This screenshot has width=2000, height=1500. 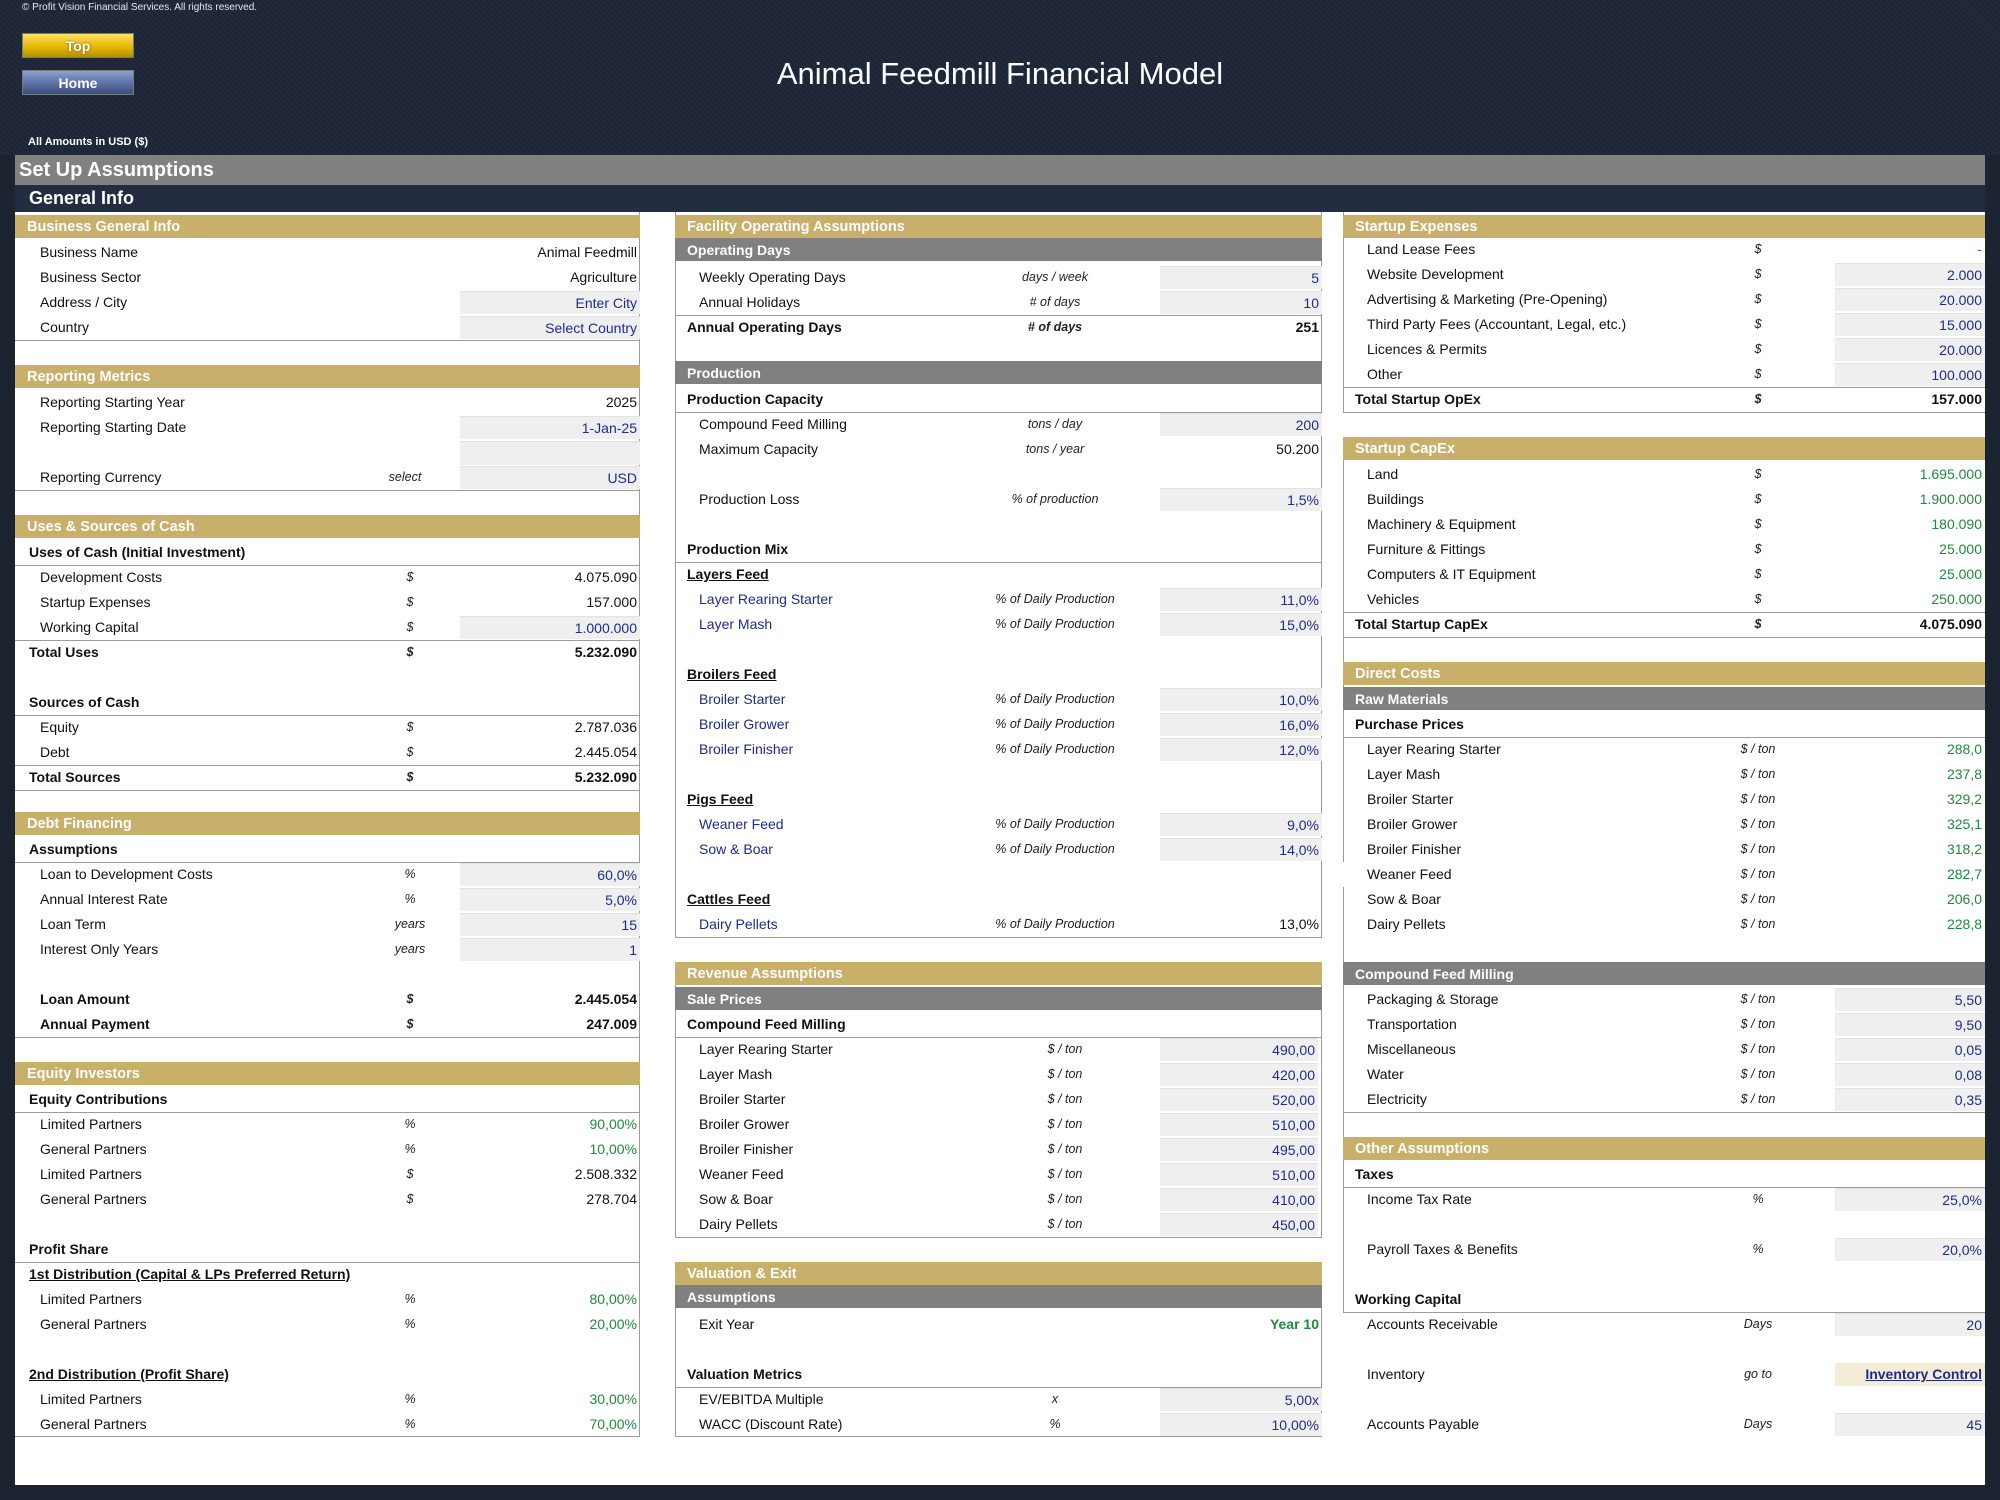 What do you see at coordinates (1383, 474) in the screenshot?
I see `capex-row-label: Land` at bounding box center [1383, 474].